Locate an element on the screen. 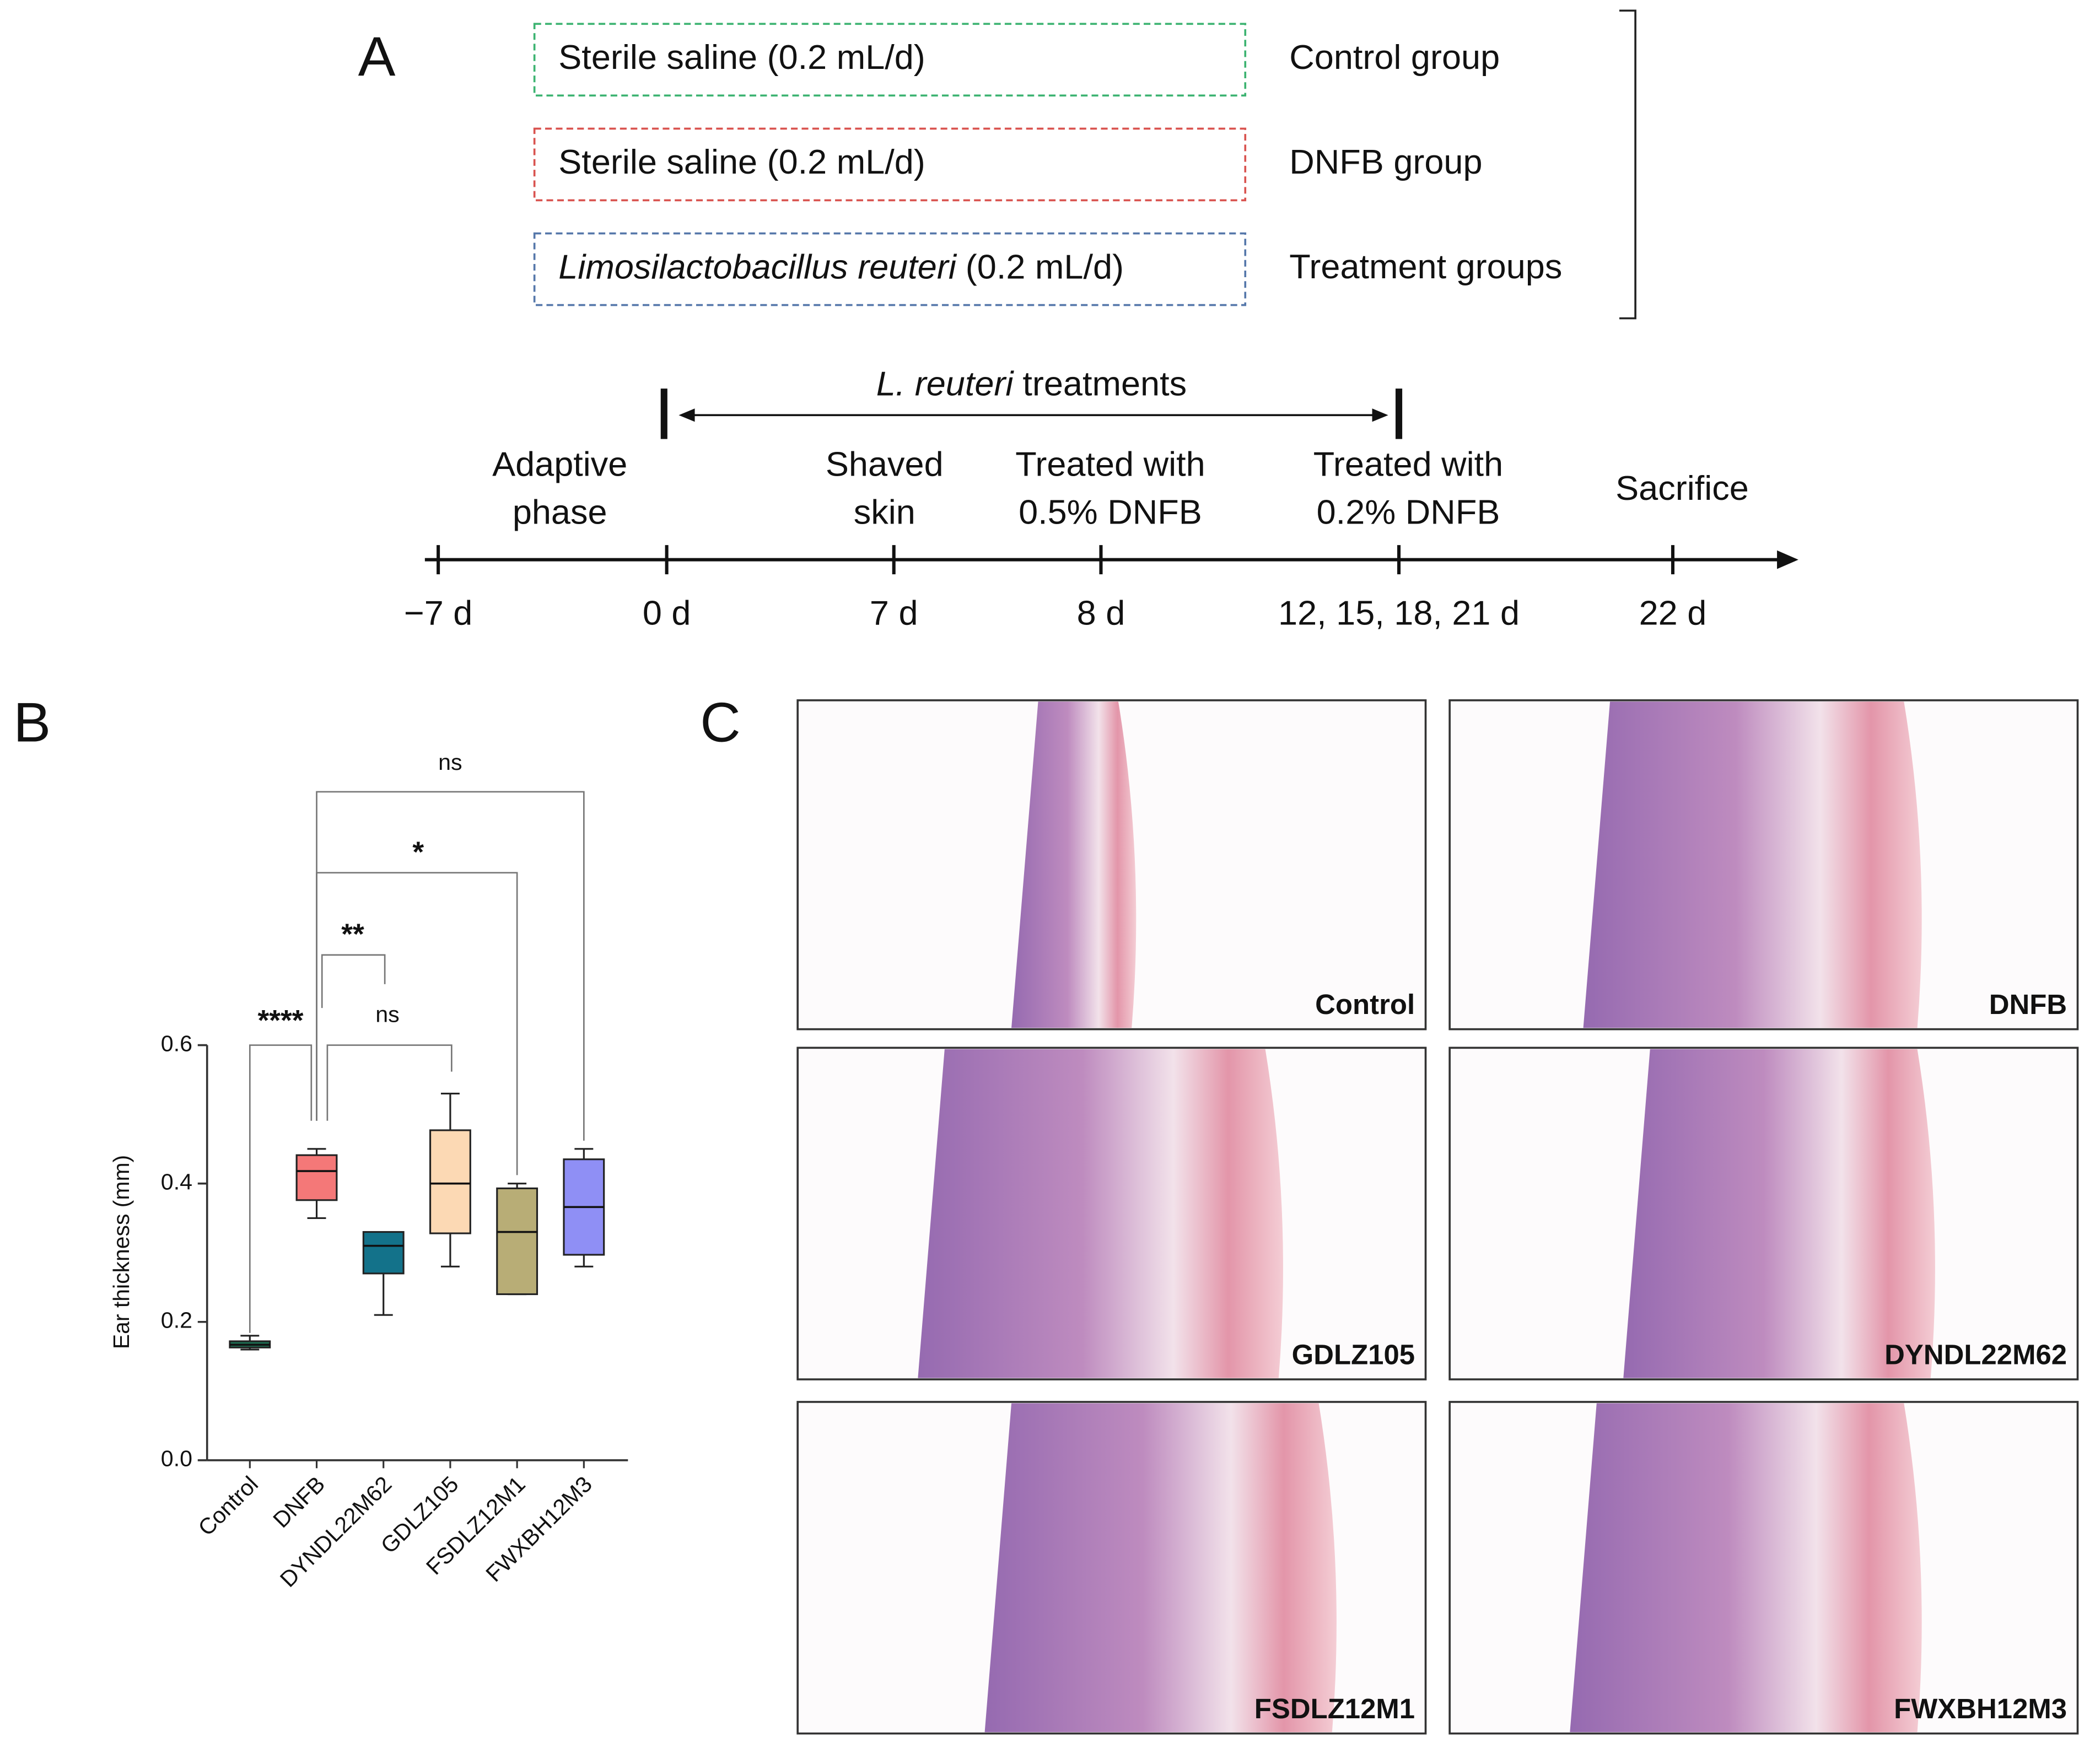  treatment: Limosilactobacillus reuteri (0.2 mL/d) is located at coordinates (841, 266).